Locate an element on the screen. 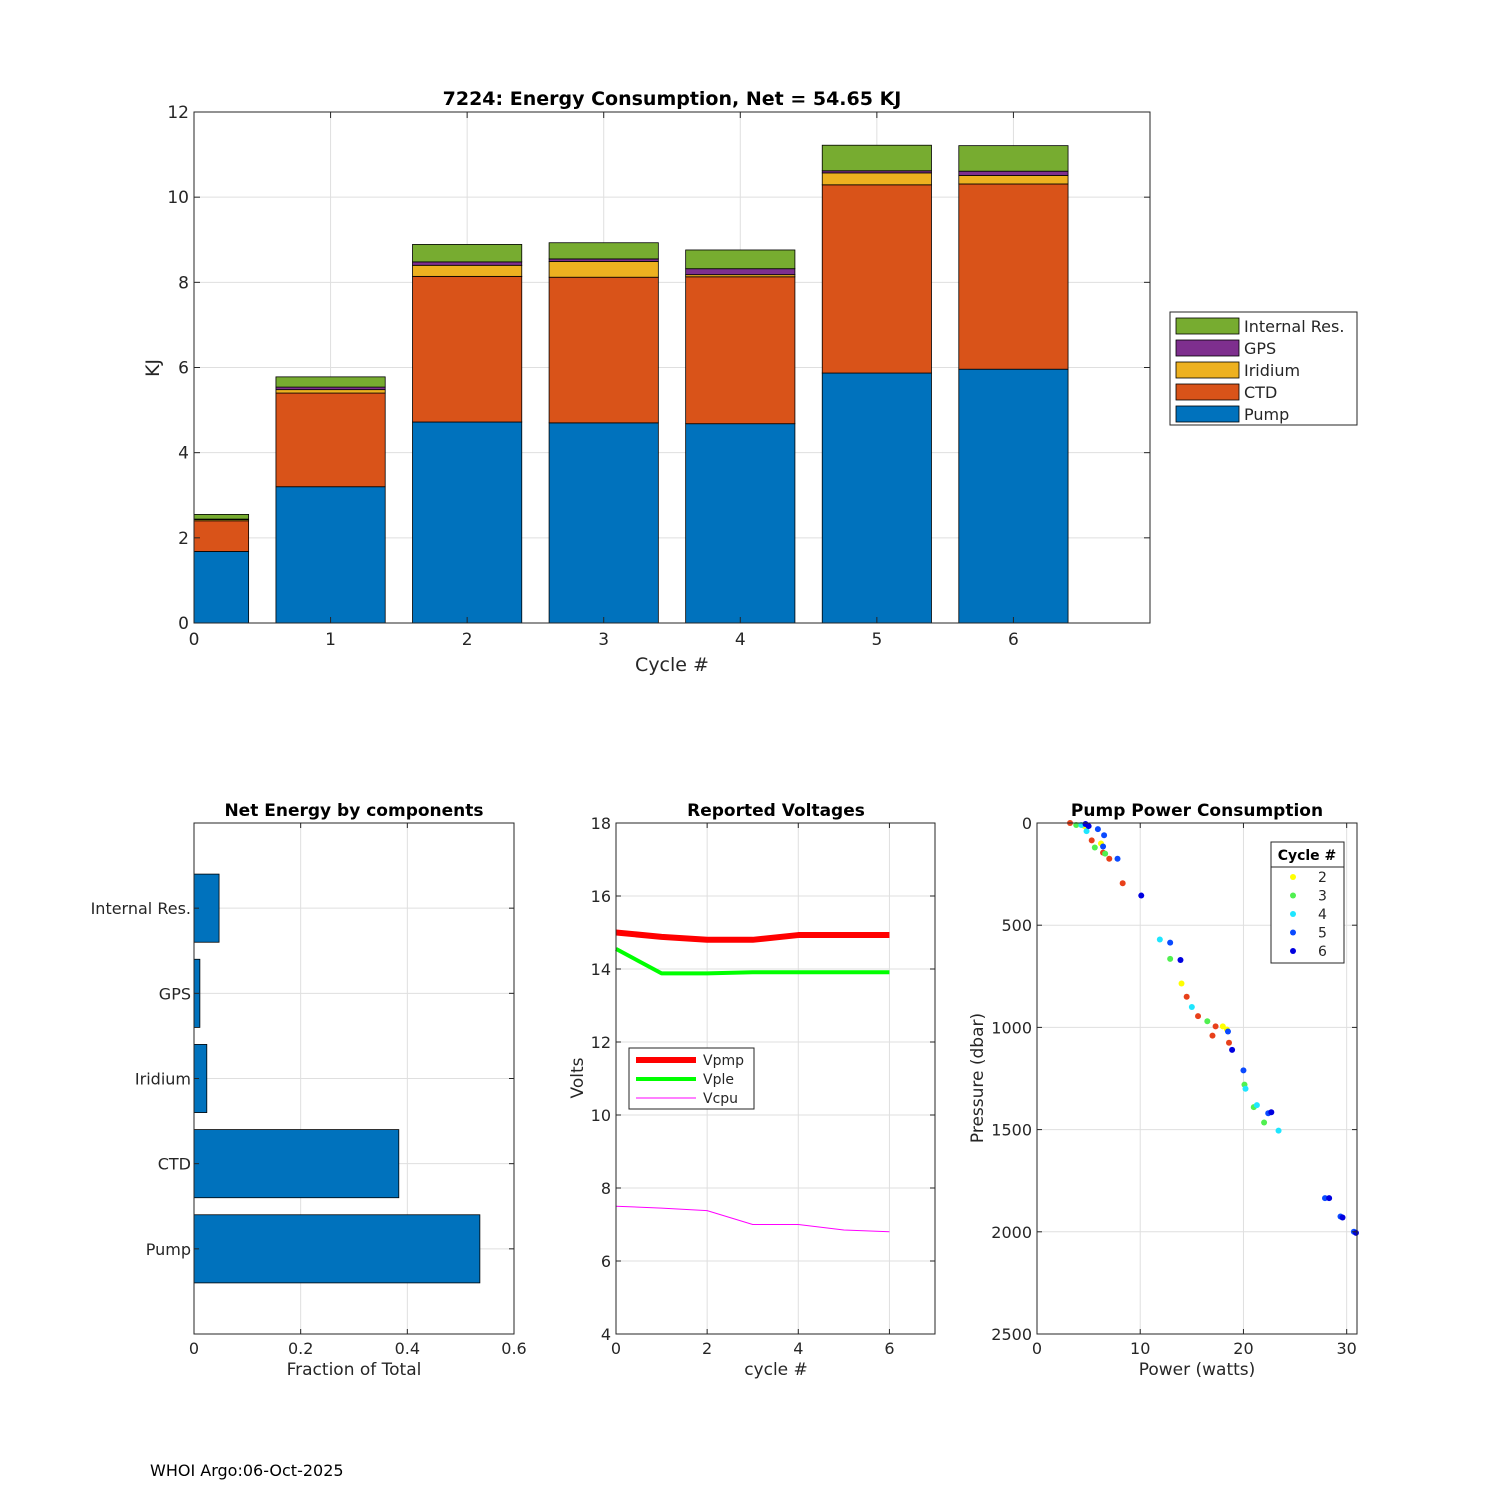  pump-ytick-label: 500 is located at coordinates (1016, 925).